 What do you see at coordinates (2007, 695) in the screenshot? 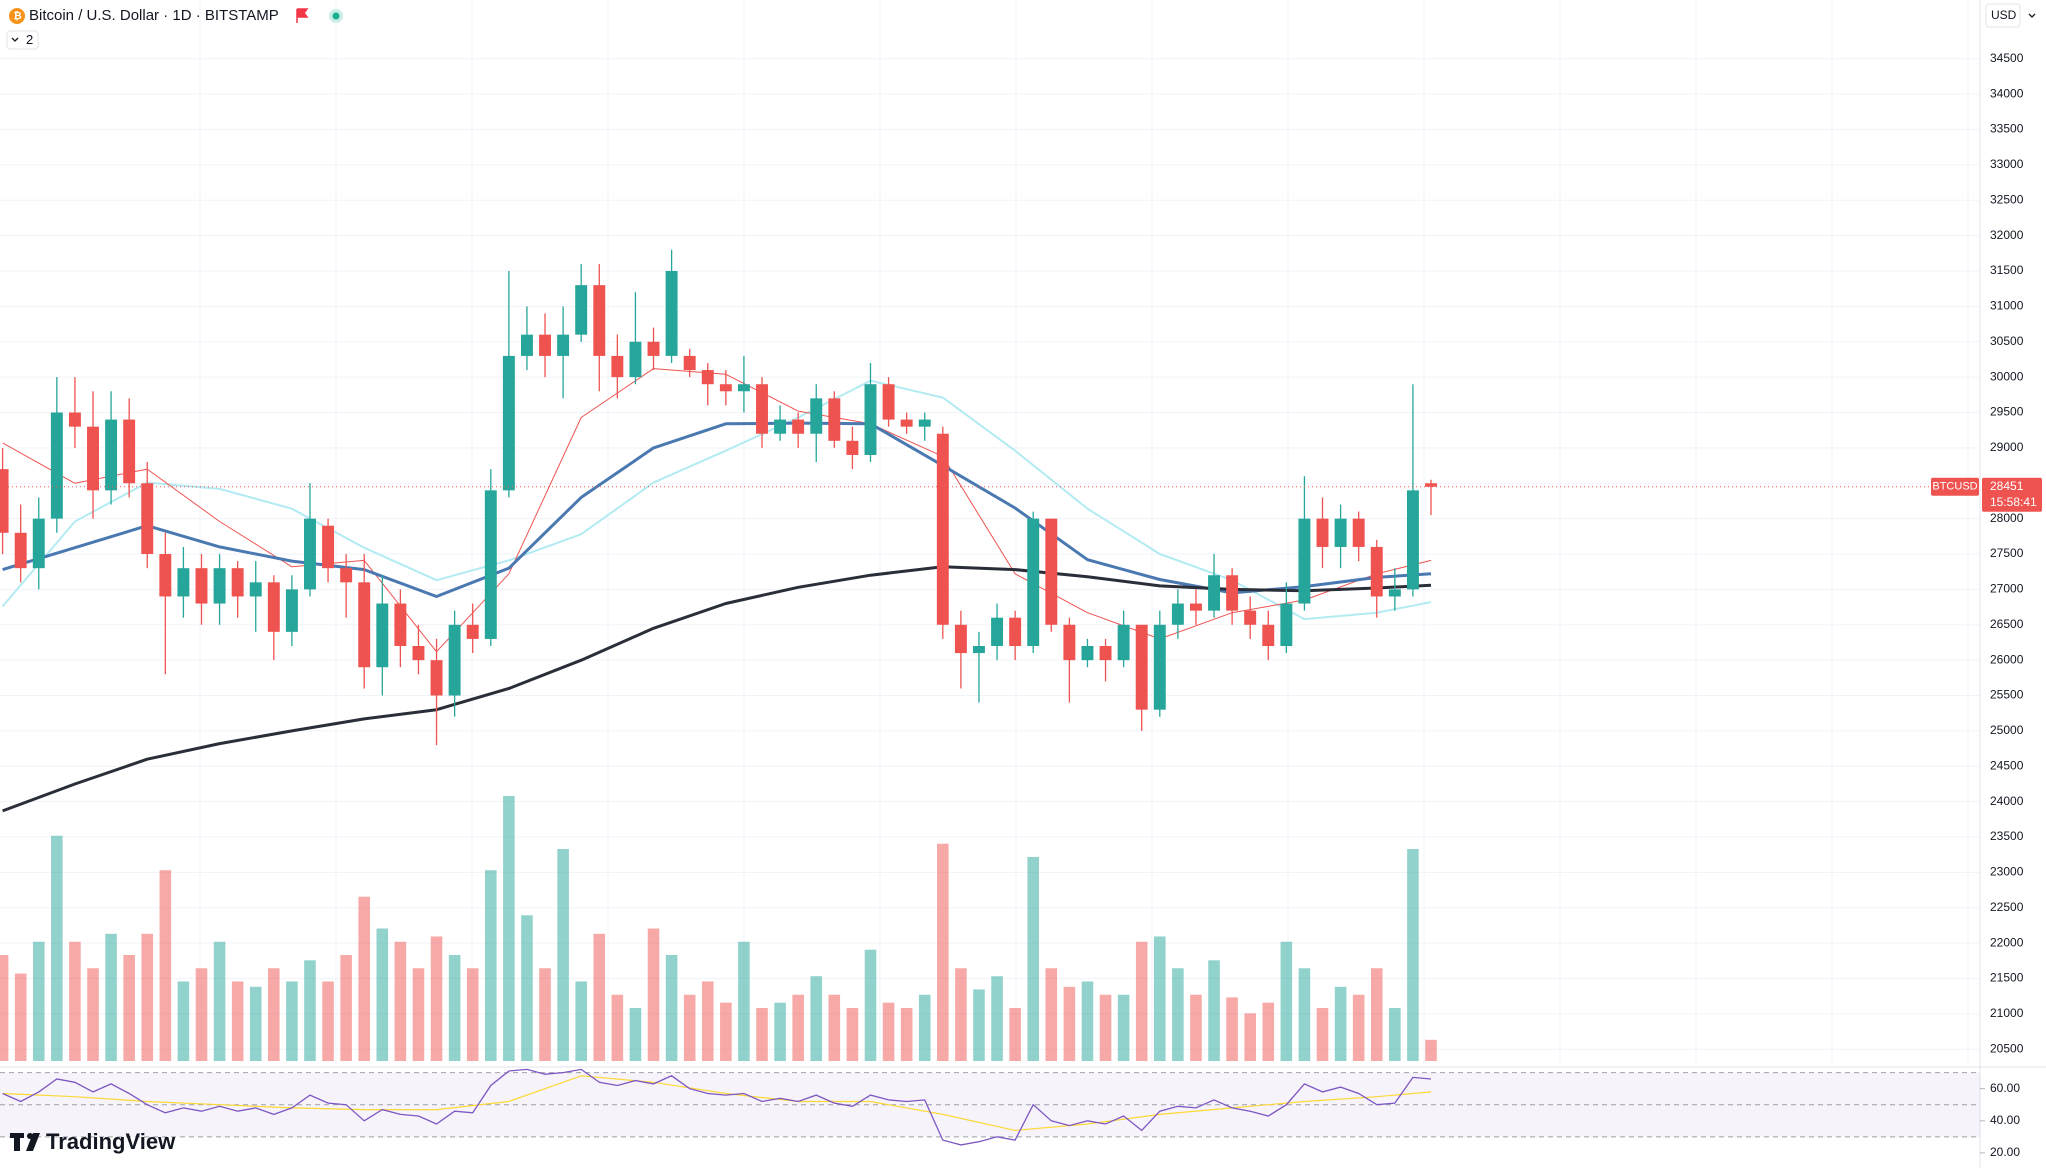
I see `y-tick-label: 25500` at bounding box center [2007, 695].